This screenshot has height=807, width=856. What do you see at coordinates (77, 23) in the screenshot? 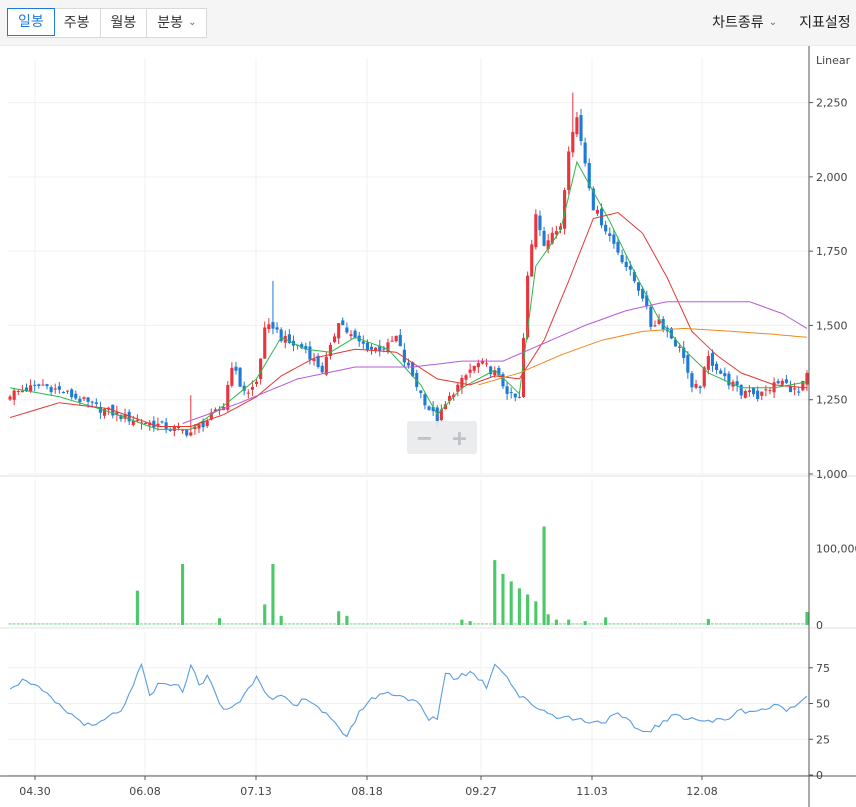
I see `period-weekly-button: 주봉` at bounding box center [77, 23].